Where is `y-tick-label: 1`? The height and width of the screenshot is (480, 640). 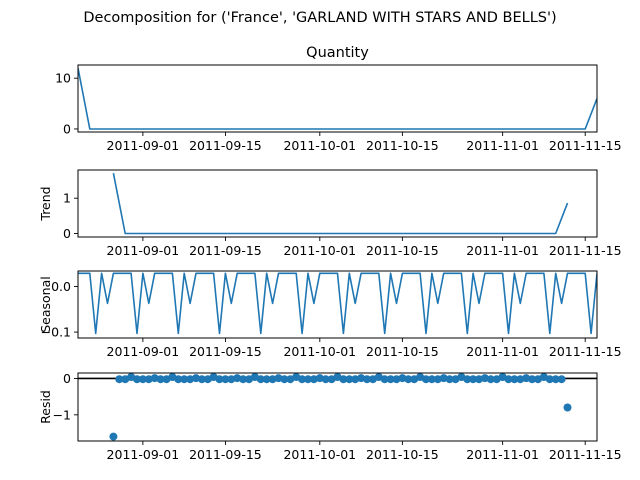 y-tick-label: 1 is located at coordinates (67, 198).